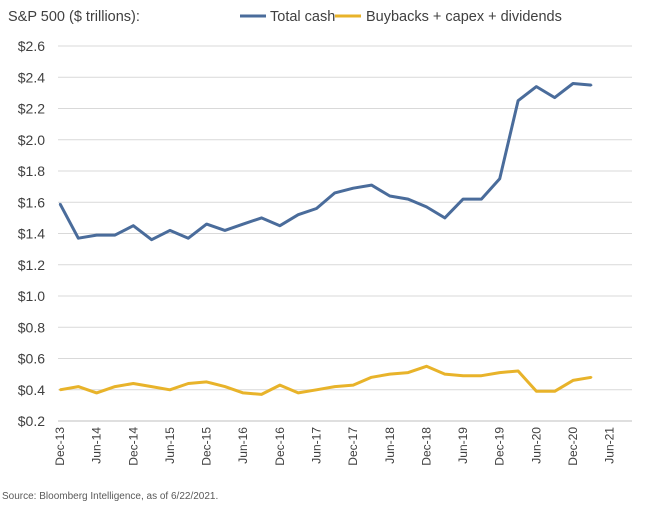  What do you see at coordinates (243, 445) in the screenshot?
I see `x-tick-label: Jun-16` at bounding box center [243, 445].